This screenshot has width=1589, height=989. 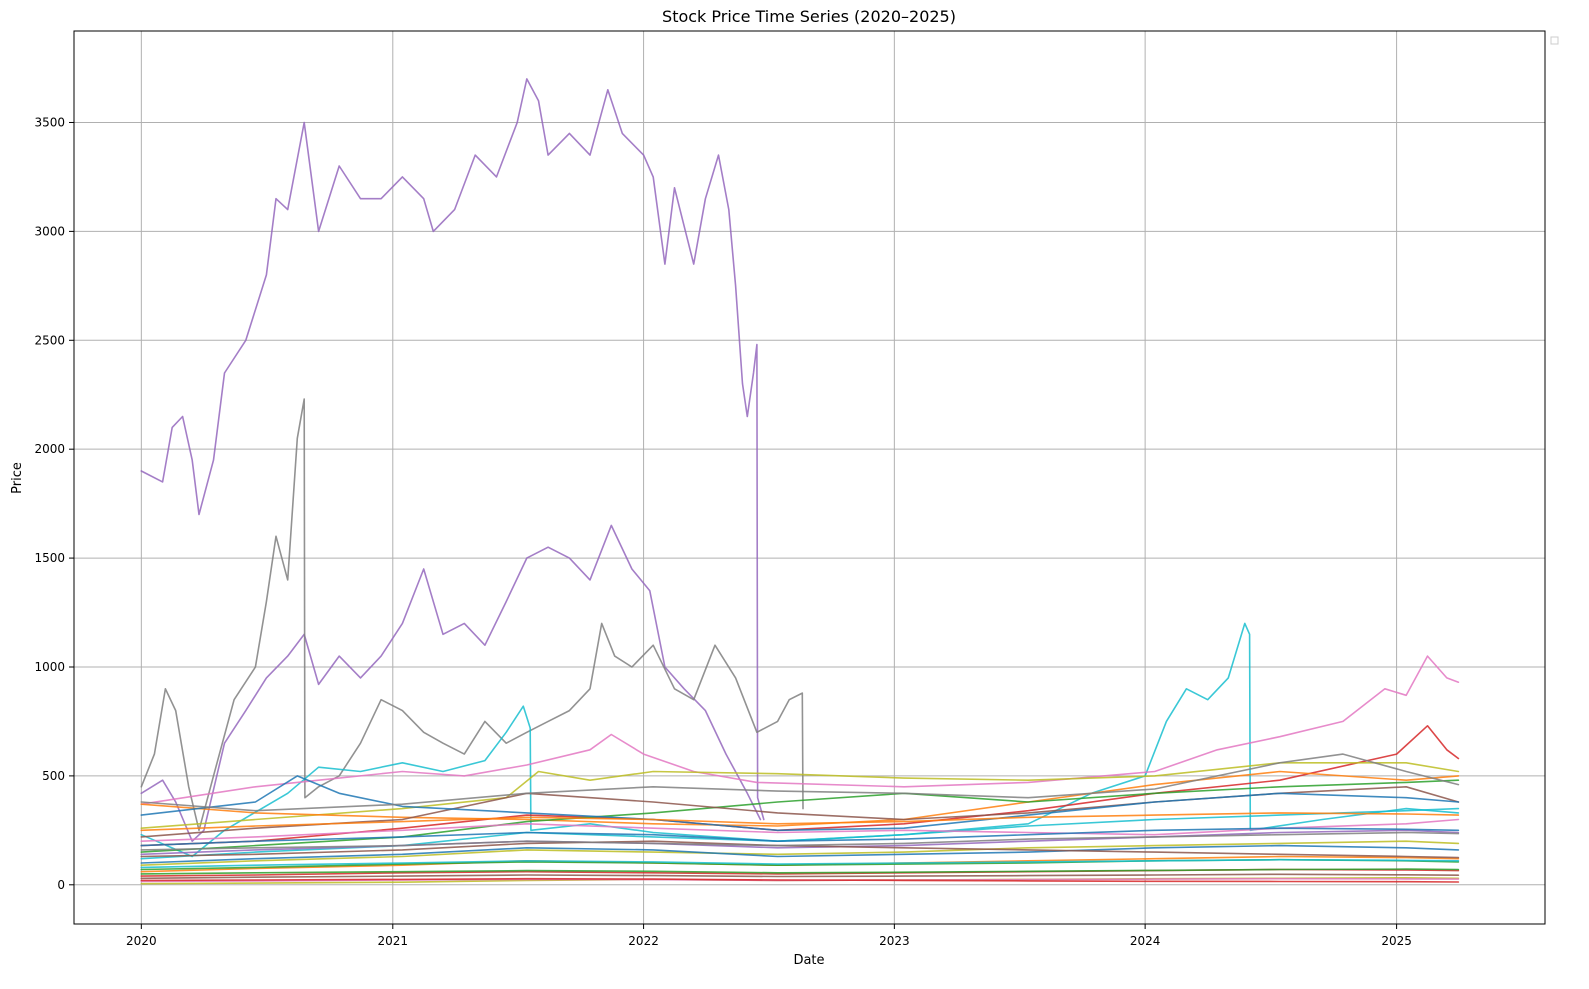 I want to click on x-tick-label: 2020, so click(x=141, y=941).